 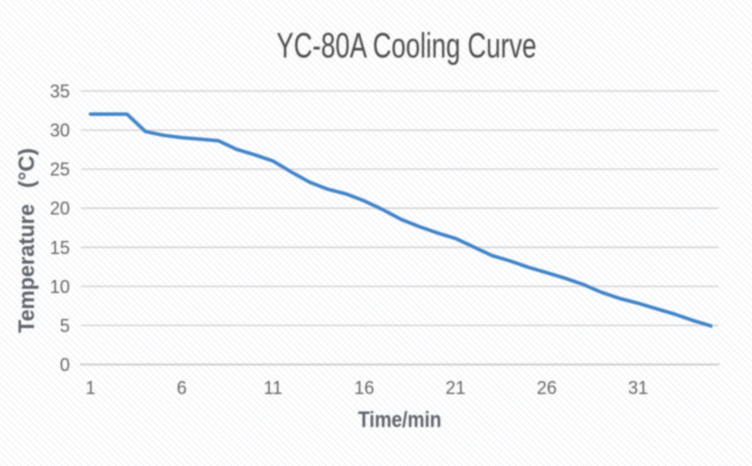 What do you see at coordinates (455, 388) in the screenshot?
I see `svg-text: 21` at bounding box center [455, 388].